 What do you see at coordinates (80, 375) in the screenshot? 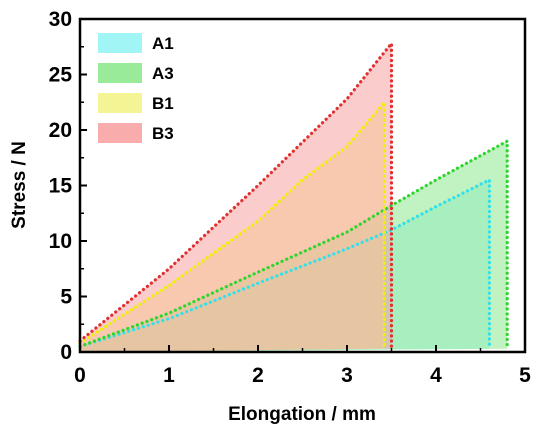
I see `x-tick-label: 0` at bounding box center [80, 375].